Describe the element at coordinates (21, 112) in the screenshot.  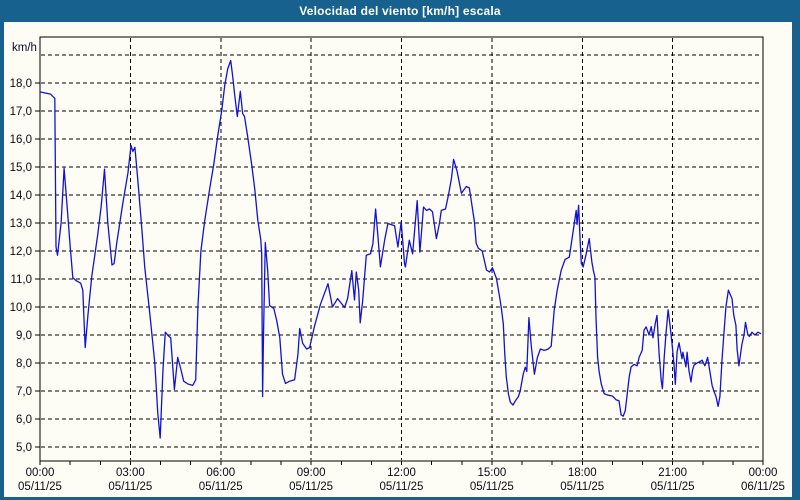
I see `y-tick-label: 17,0` at that location.